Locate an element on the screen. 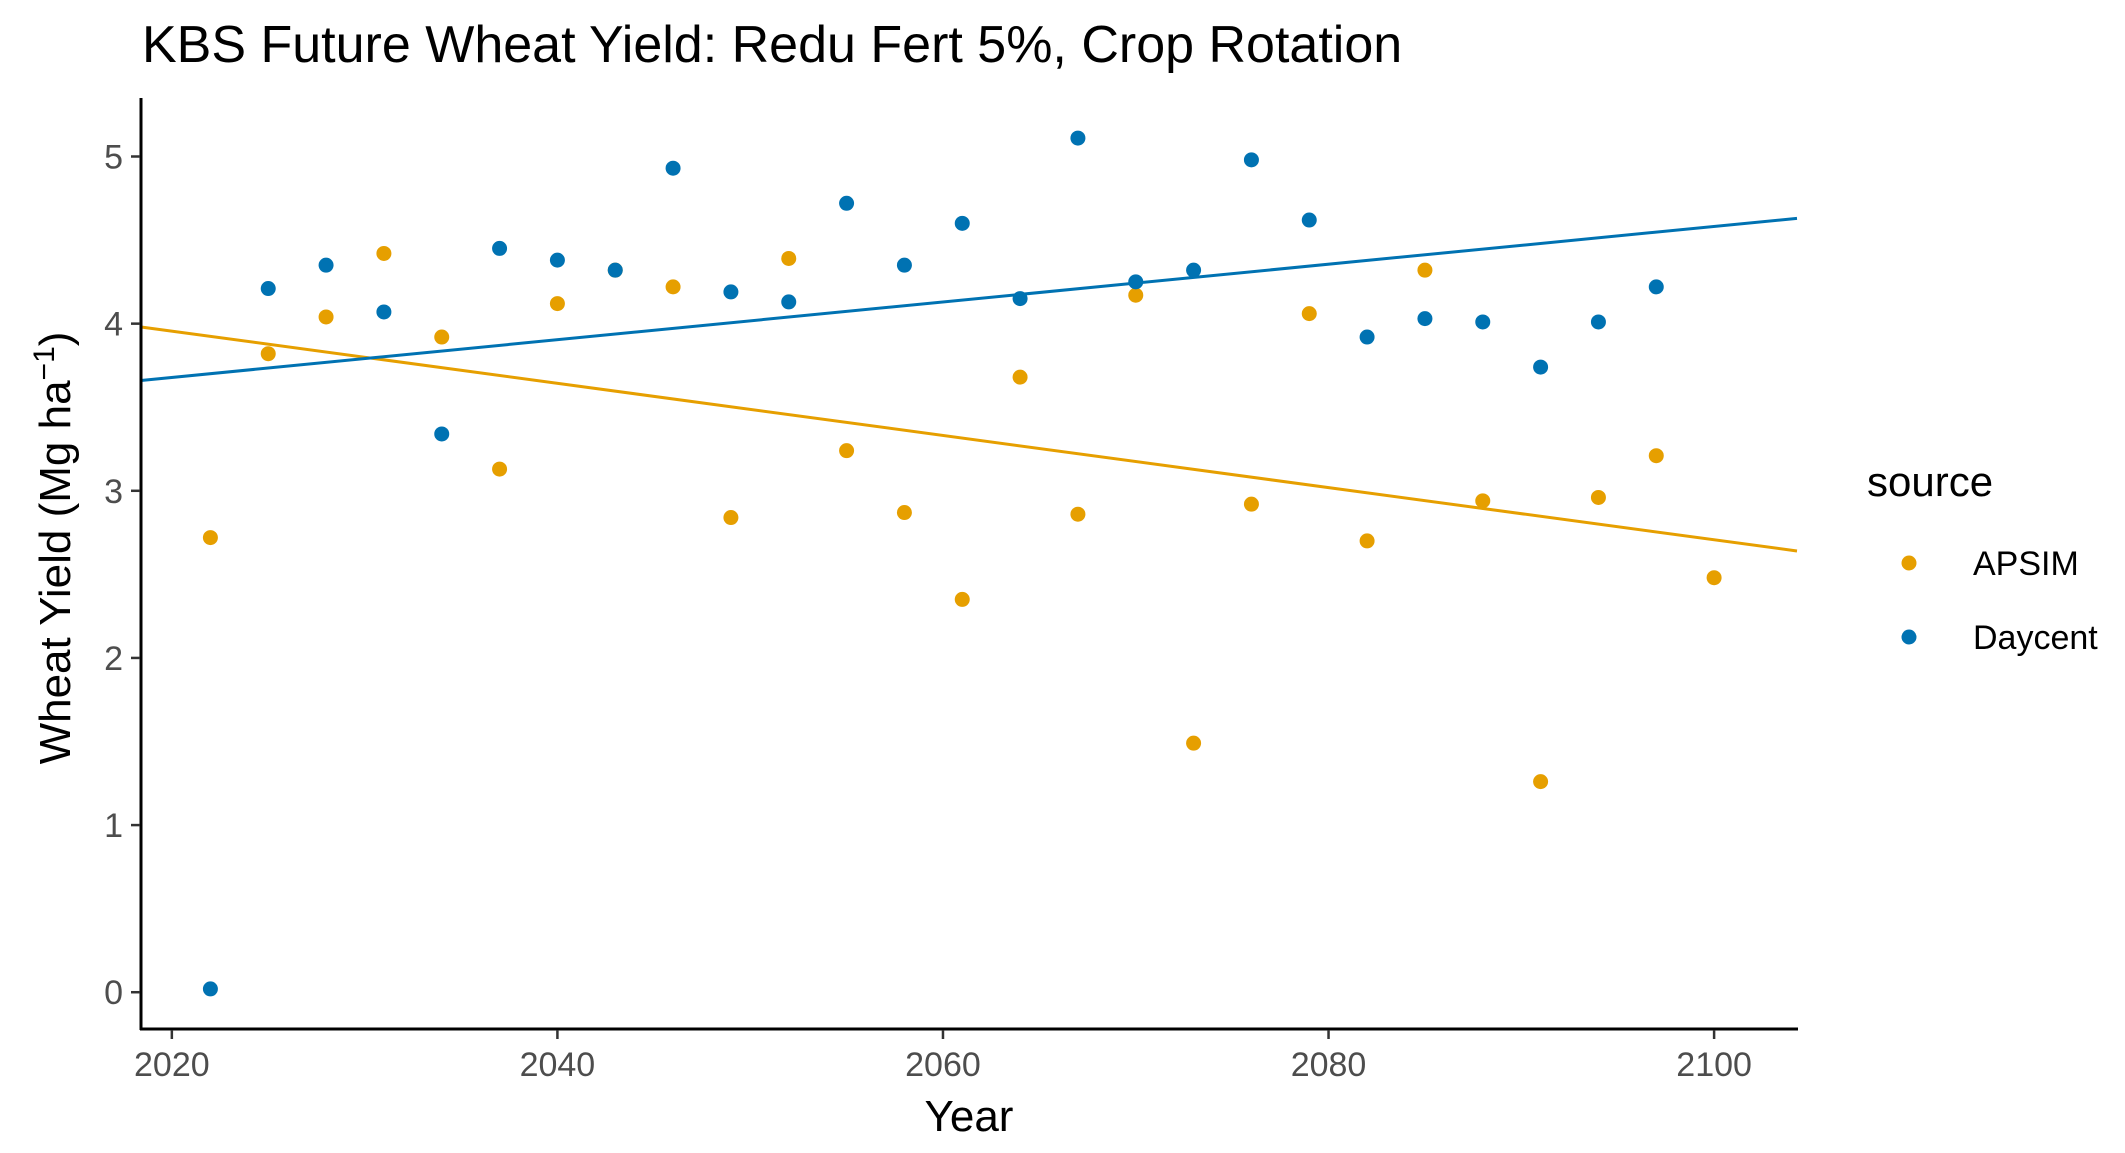 Image resolution: width=2125 pixels, height=1153 pixels. y-axis-title: Wheat Yield (Mg ha−1) is located at coordinates (54, 548).